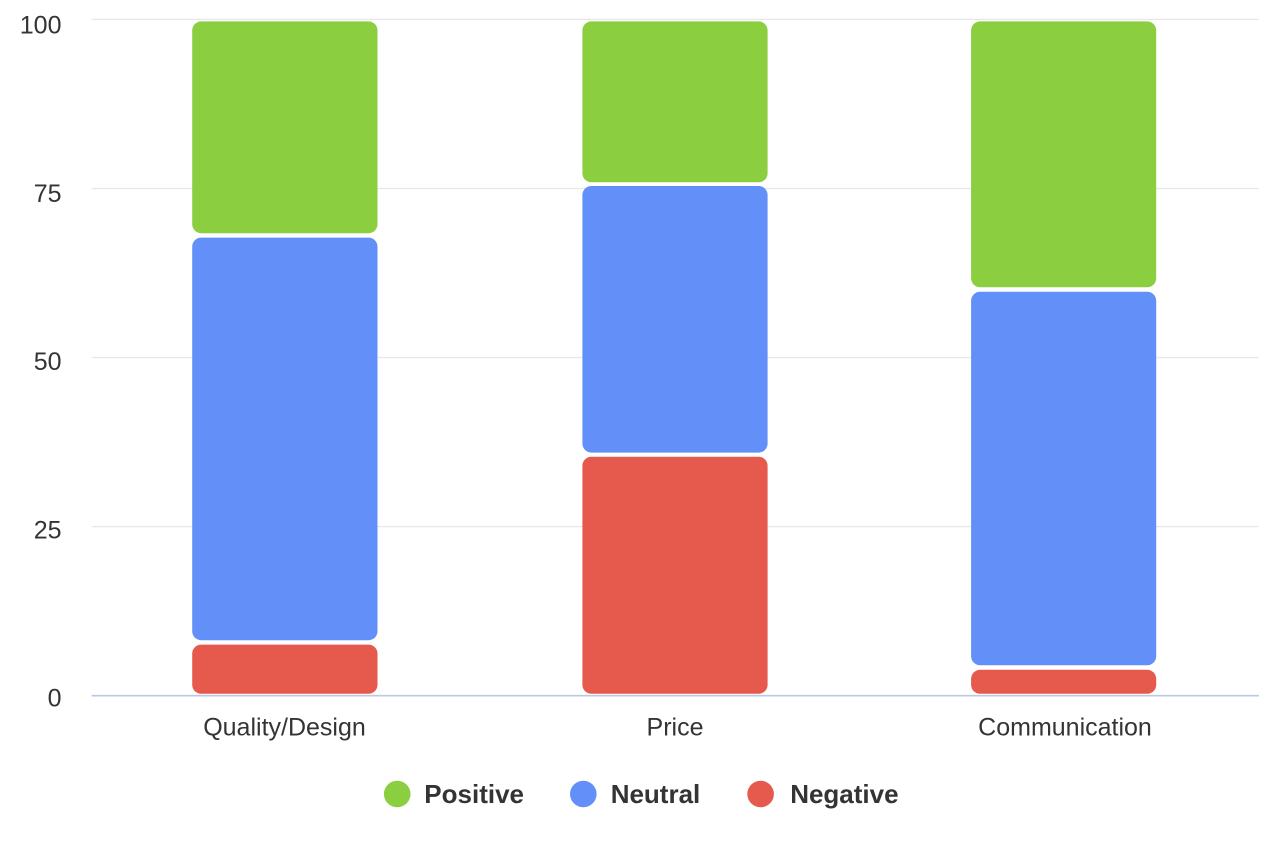 The width and height of the screenshot is (1280, 853). What do you see at coordinates (55, 699) in the screenshot?
I see `svg-text: 0` at bounding box center [55, 699].